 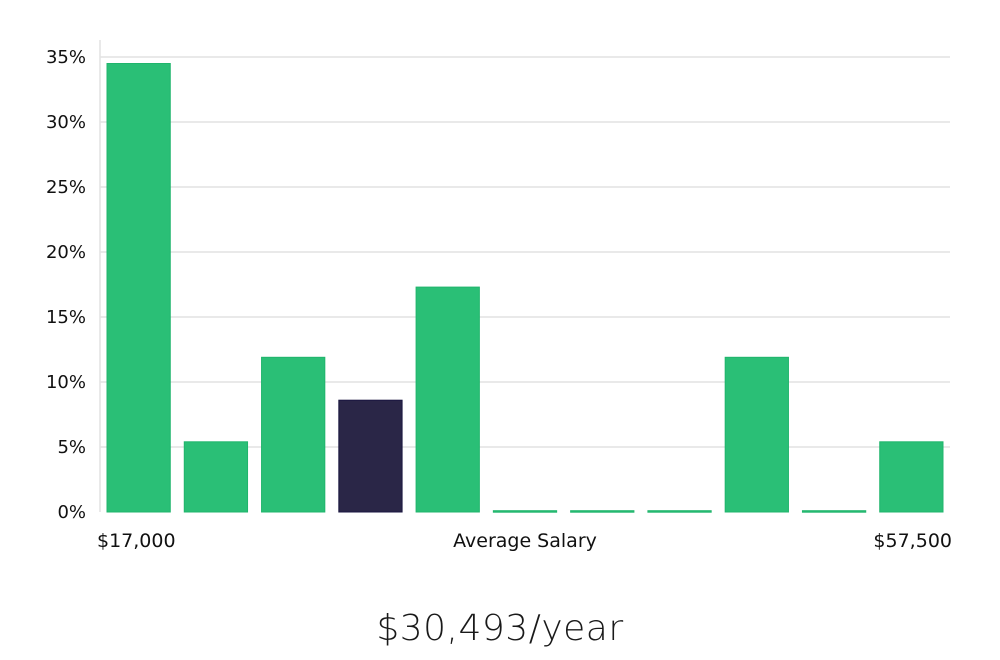 What do you see at coordinates (66, 317) in the screenshot?
I see `y-tick-label: 15%` at bounding box center [66, 317].